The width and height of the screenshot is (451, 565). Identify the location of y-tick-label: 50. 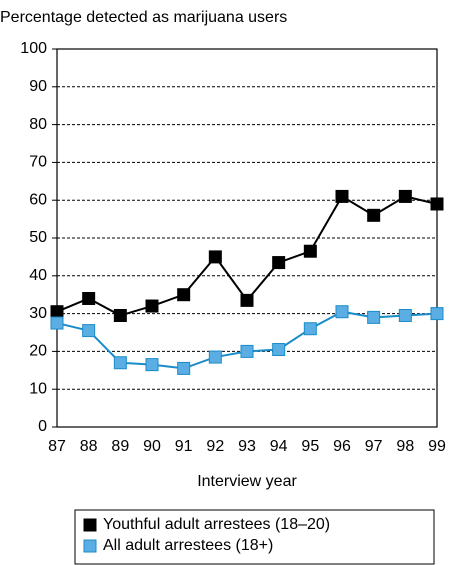
(38, 237).